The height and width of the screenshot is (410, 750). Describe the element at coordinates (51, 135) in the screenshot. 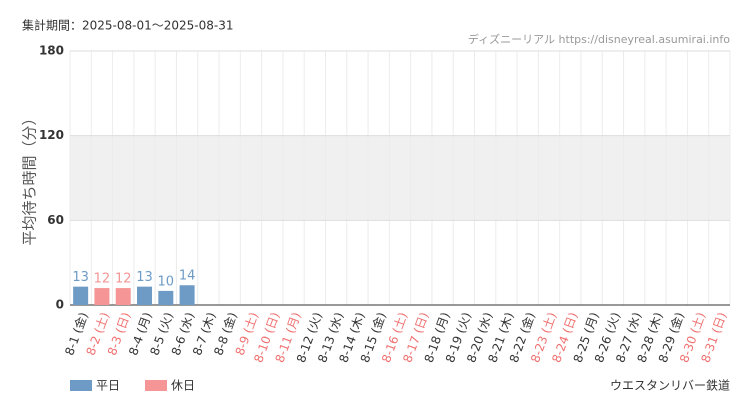

I see `y-tick-label: 120` at that location.